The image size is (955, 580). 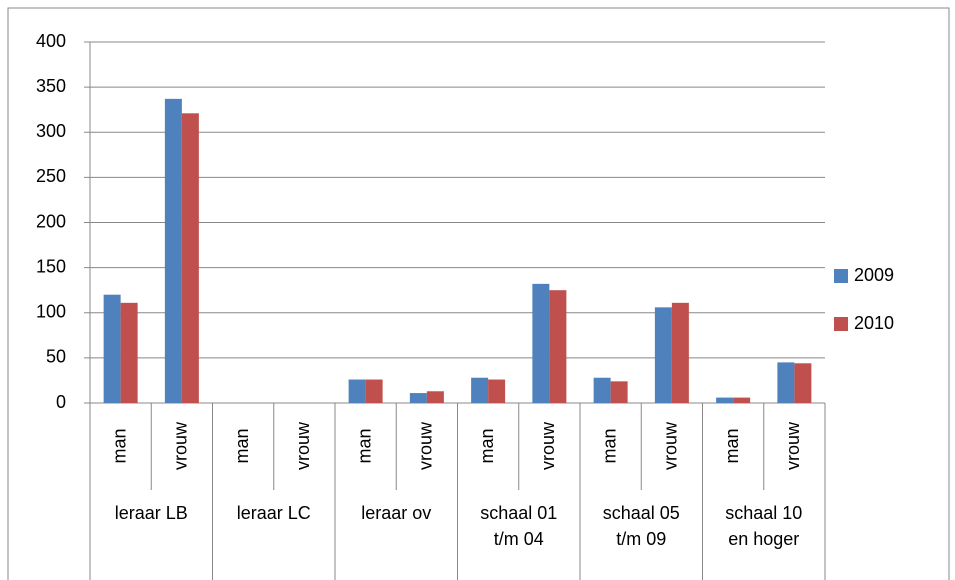 What do you see at coordinates (61, 402) in the screenshot?
I see `y-tick-label: 0` at bounding box center [61, 402].